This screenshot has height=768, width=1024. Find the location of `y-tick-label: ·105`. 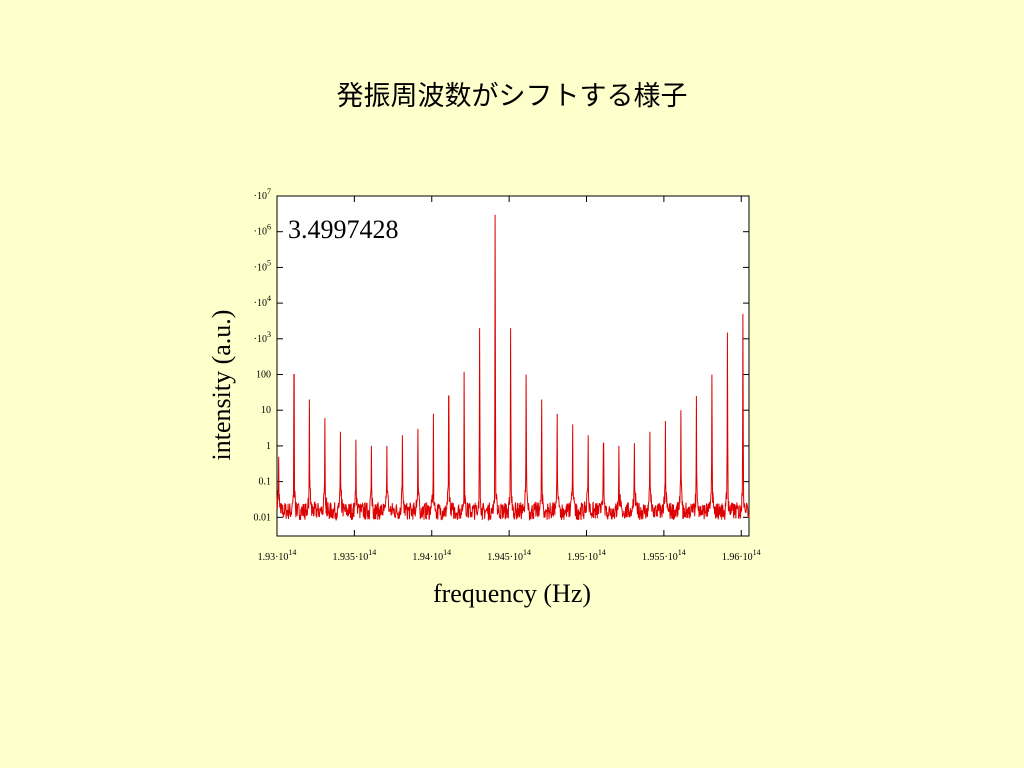

y-tick-label: ·105 is located at coordinates (262, 265).